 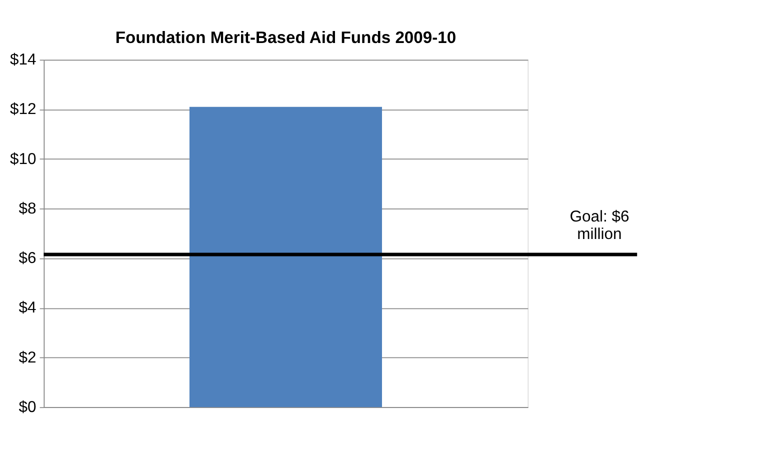 What do you see at coordinates (27, 357) in the screenshot?
I see `y-tick-label: $2` at bounding box center [27, 357].